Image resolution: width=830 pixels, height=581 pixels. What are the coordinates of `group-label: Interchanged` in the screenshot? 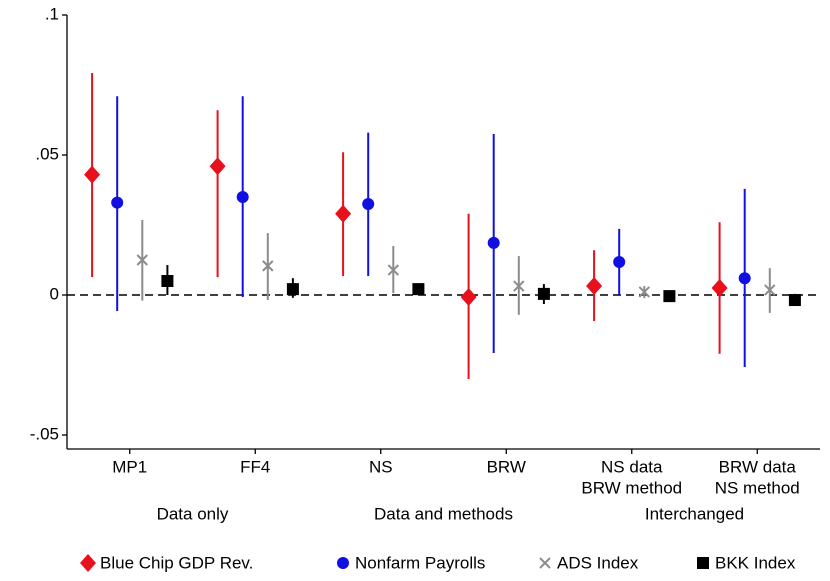 It's located at (694, 513).